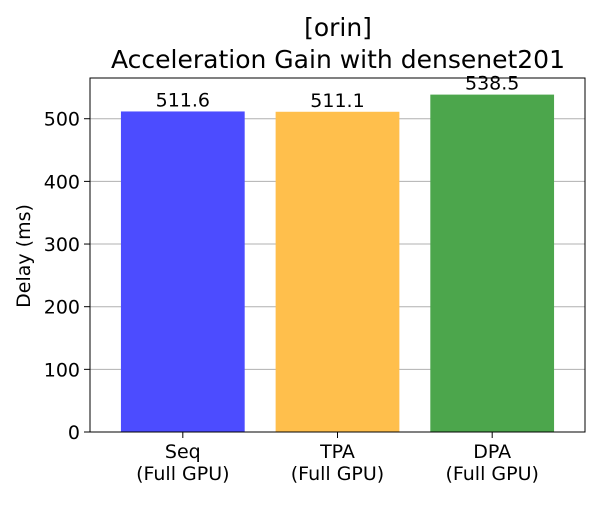 This screenshot has width=600, height=505. What do you see at coordinates (183, 100) in the screenshot?
I see `bar-value-label: 511.6` at bounding box center [183, 100].